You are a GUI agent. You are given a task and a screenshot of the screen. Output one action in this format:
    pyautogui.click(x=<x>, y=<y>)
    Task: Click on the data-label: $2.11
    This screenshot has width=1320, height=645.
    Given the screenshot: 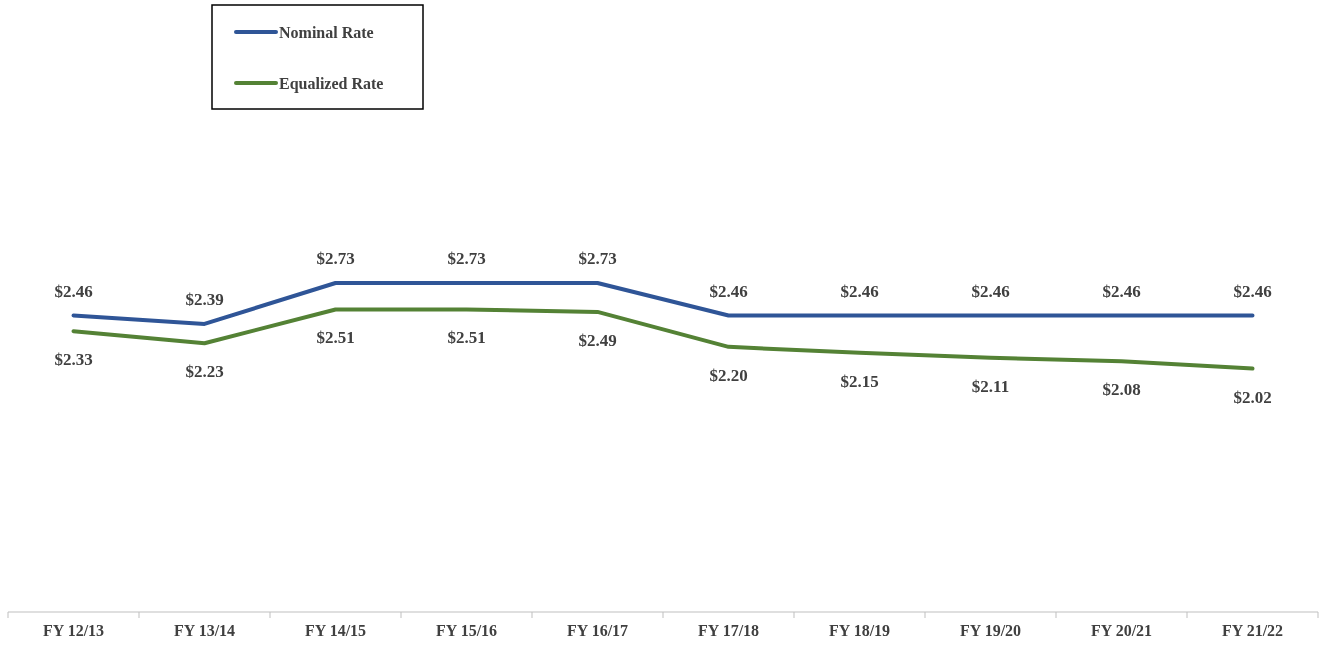 What is the action you would take?
    pyautogui.click(x=990, y=386)
    